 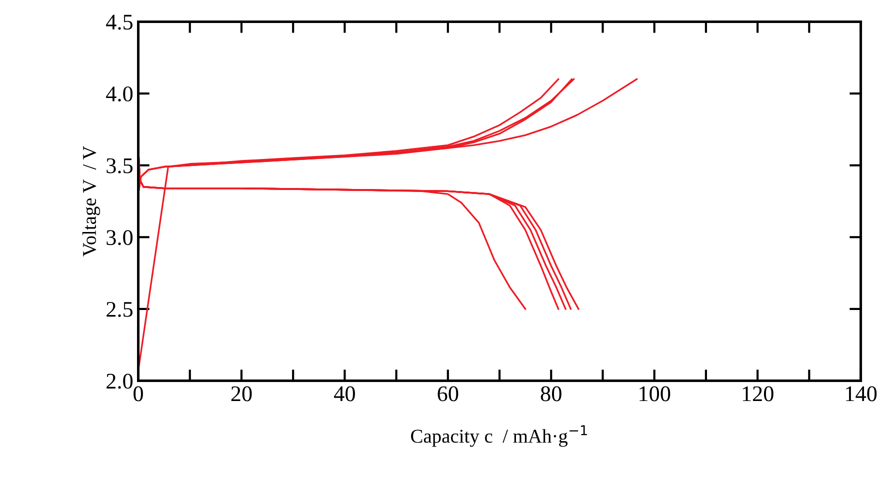 What do you see at coordinates (119, 309) in the screenshot?
I see `y-tick-label: 2.5` at bounding box center [119, 309].